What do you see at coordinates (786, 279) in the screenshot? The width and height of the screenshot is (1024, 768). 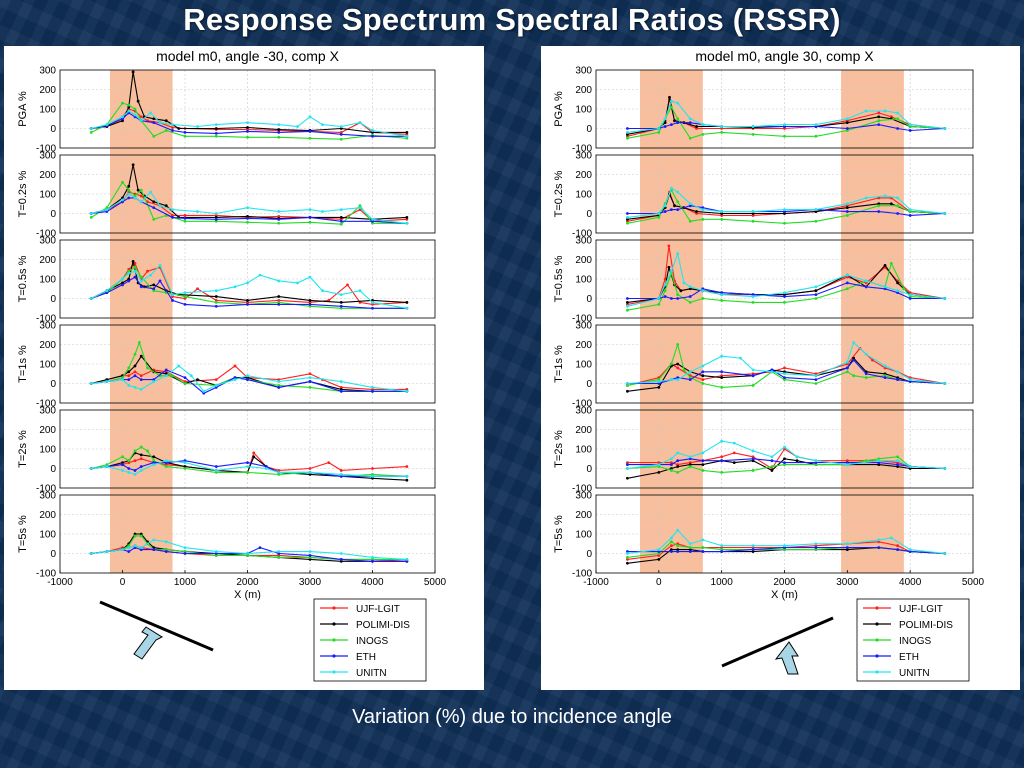 I see `series-line-unitn` at bounding box center [786, 279].